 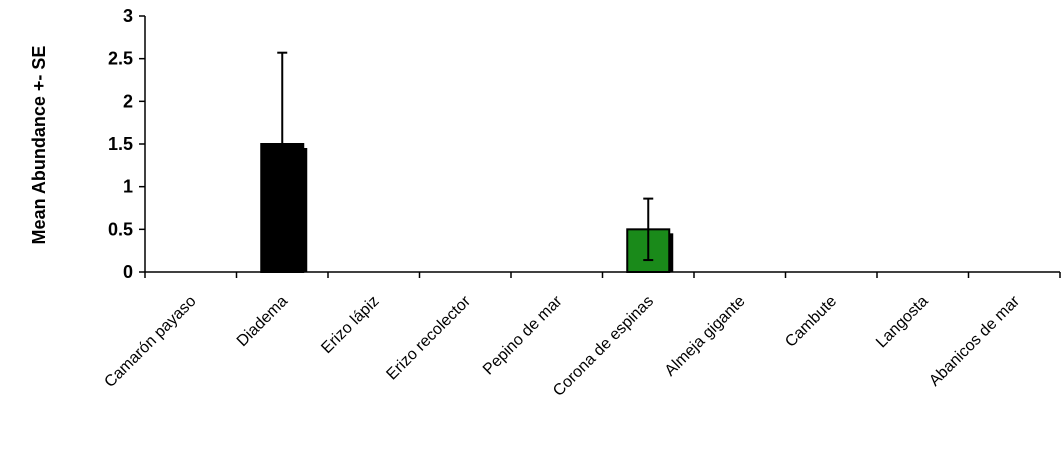 I want to click on y-tick-label: 1, so click(x=128, y=187).